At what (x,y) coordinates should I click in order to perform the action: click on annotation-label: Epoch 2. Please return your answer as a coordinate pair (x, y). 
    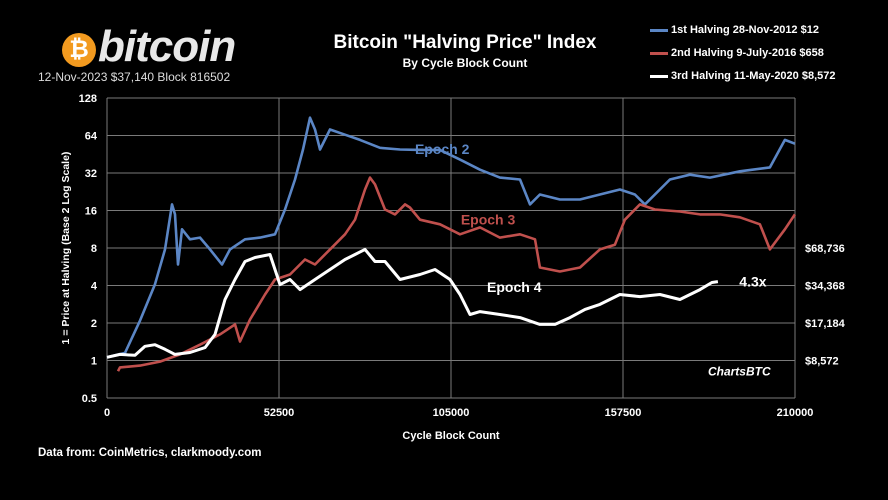
    Looking at the image, I should click on (442, 149).